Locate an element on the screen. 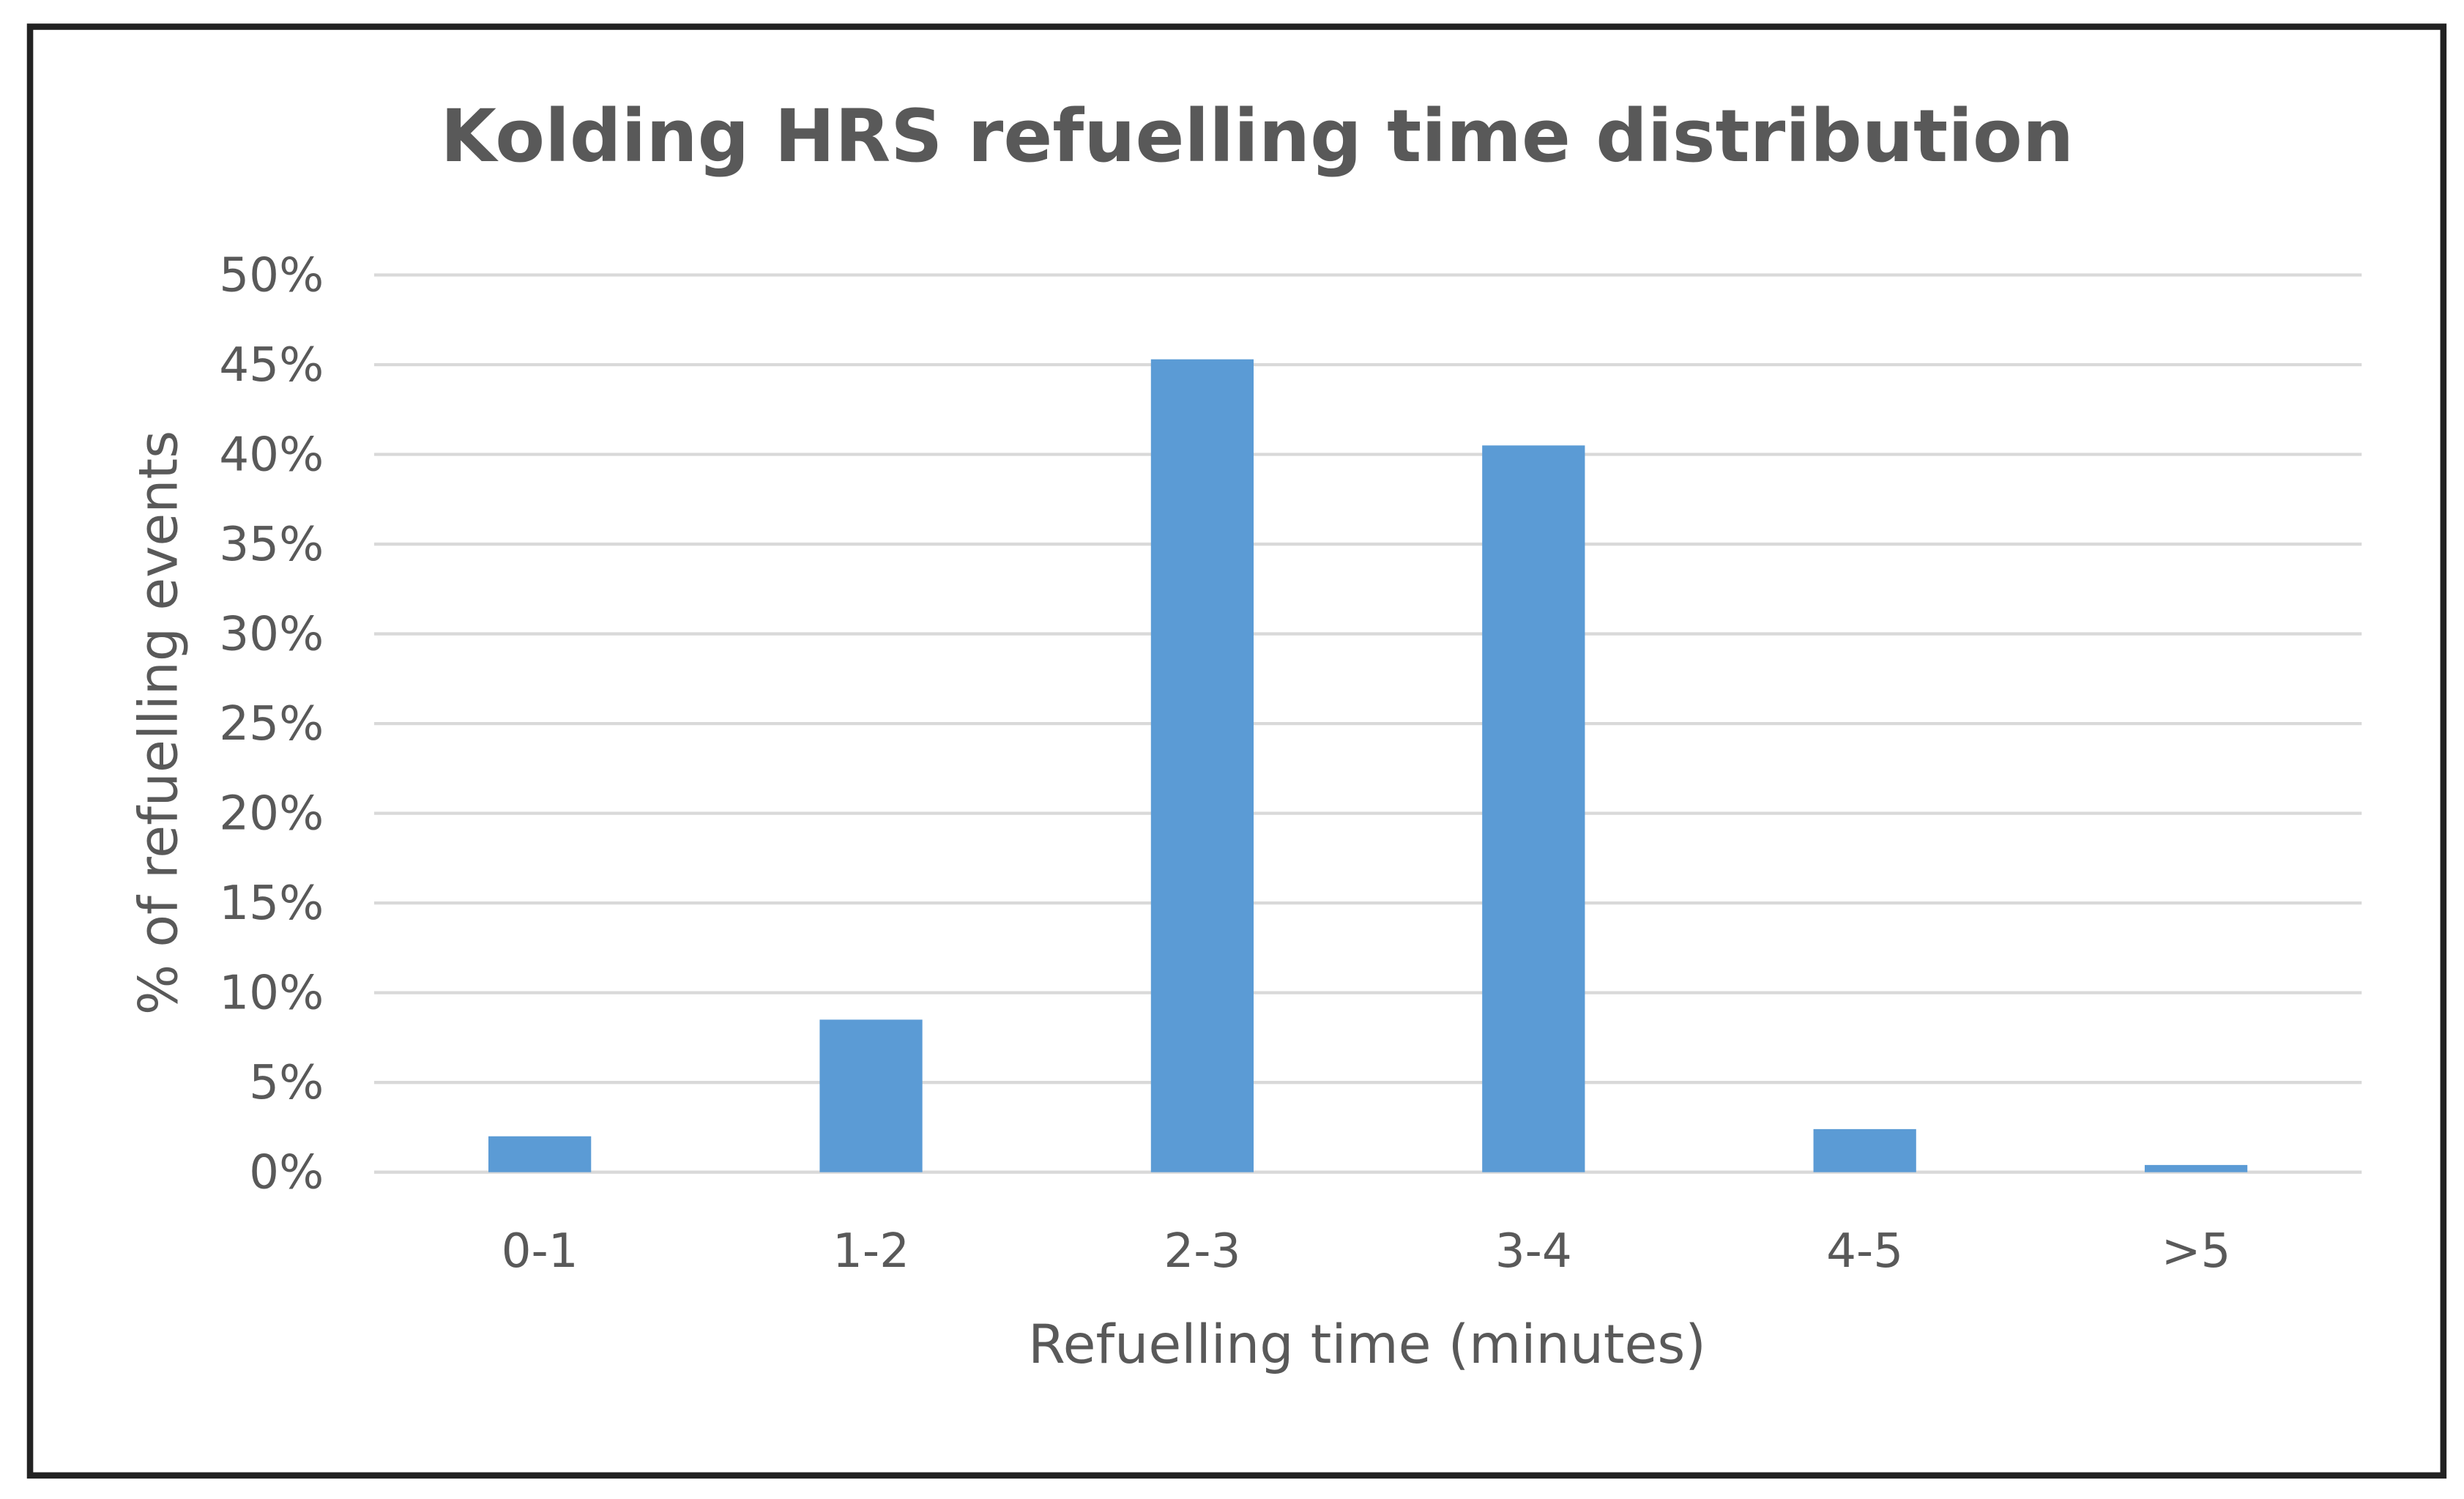 This screenshot has width=2464, height=1499. y-tick-label: 0% is located at coordinates (286, 1173).